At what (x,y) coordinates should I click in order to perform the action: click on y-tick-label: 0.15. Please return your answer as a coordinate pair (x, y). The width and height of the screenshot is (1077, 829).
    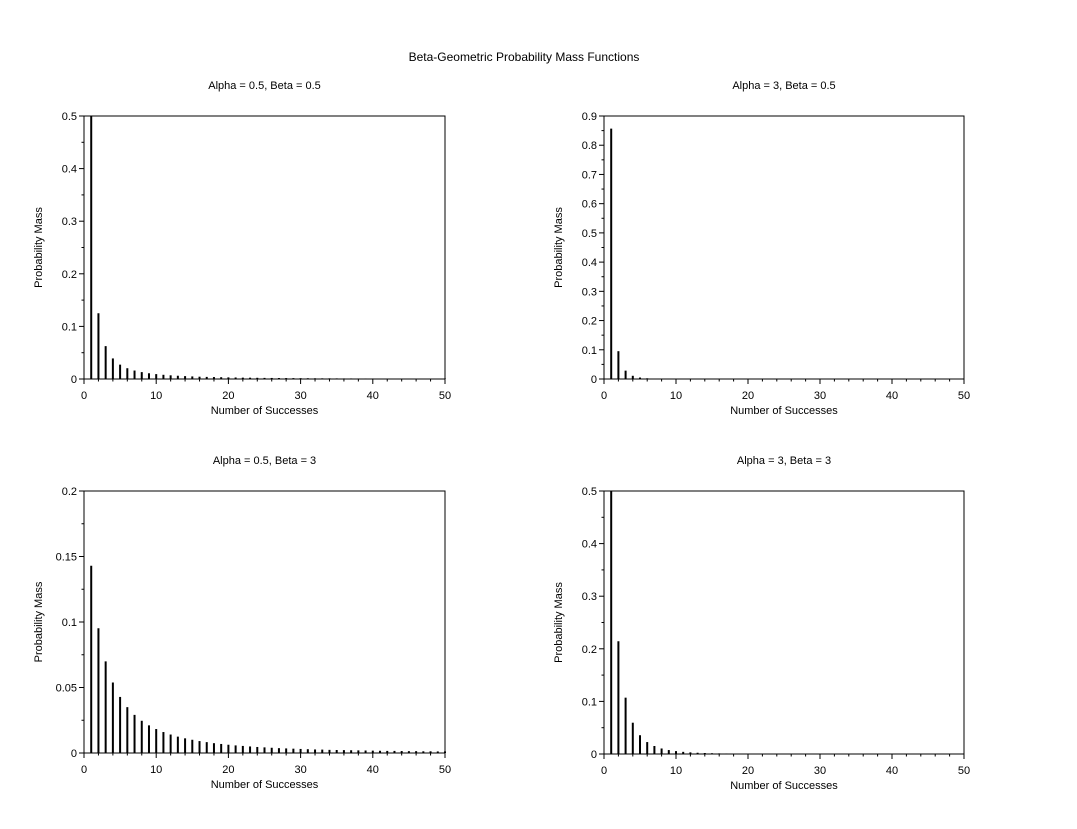
    Looking at the image, I should click on (66, 558).